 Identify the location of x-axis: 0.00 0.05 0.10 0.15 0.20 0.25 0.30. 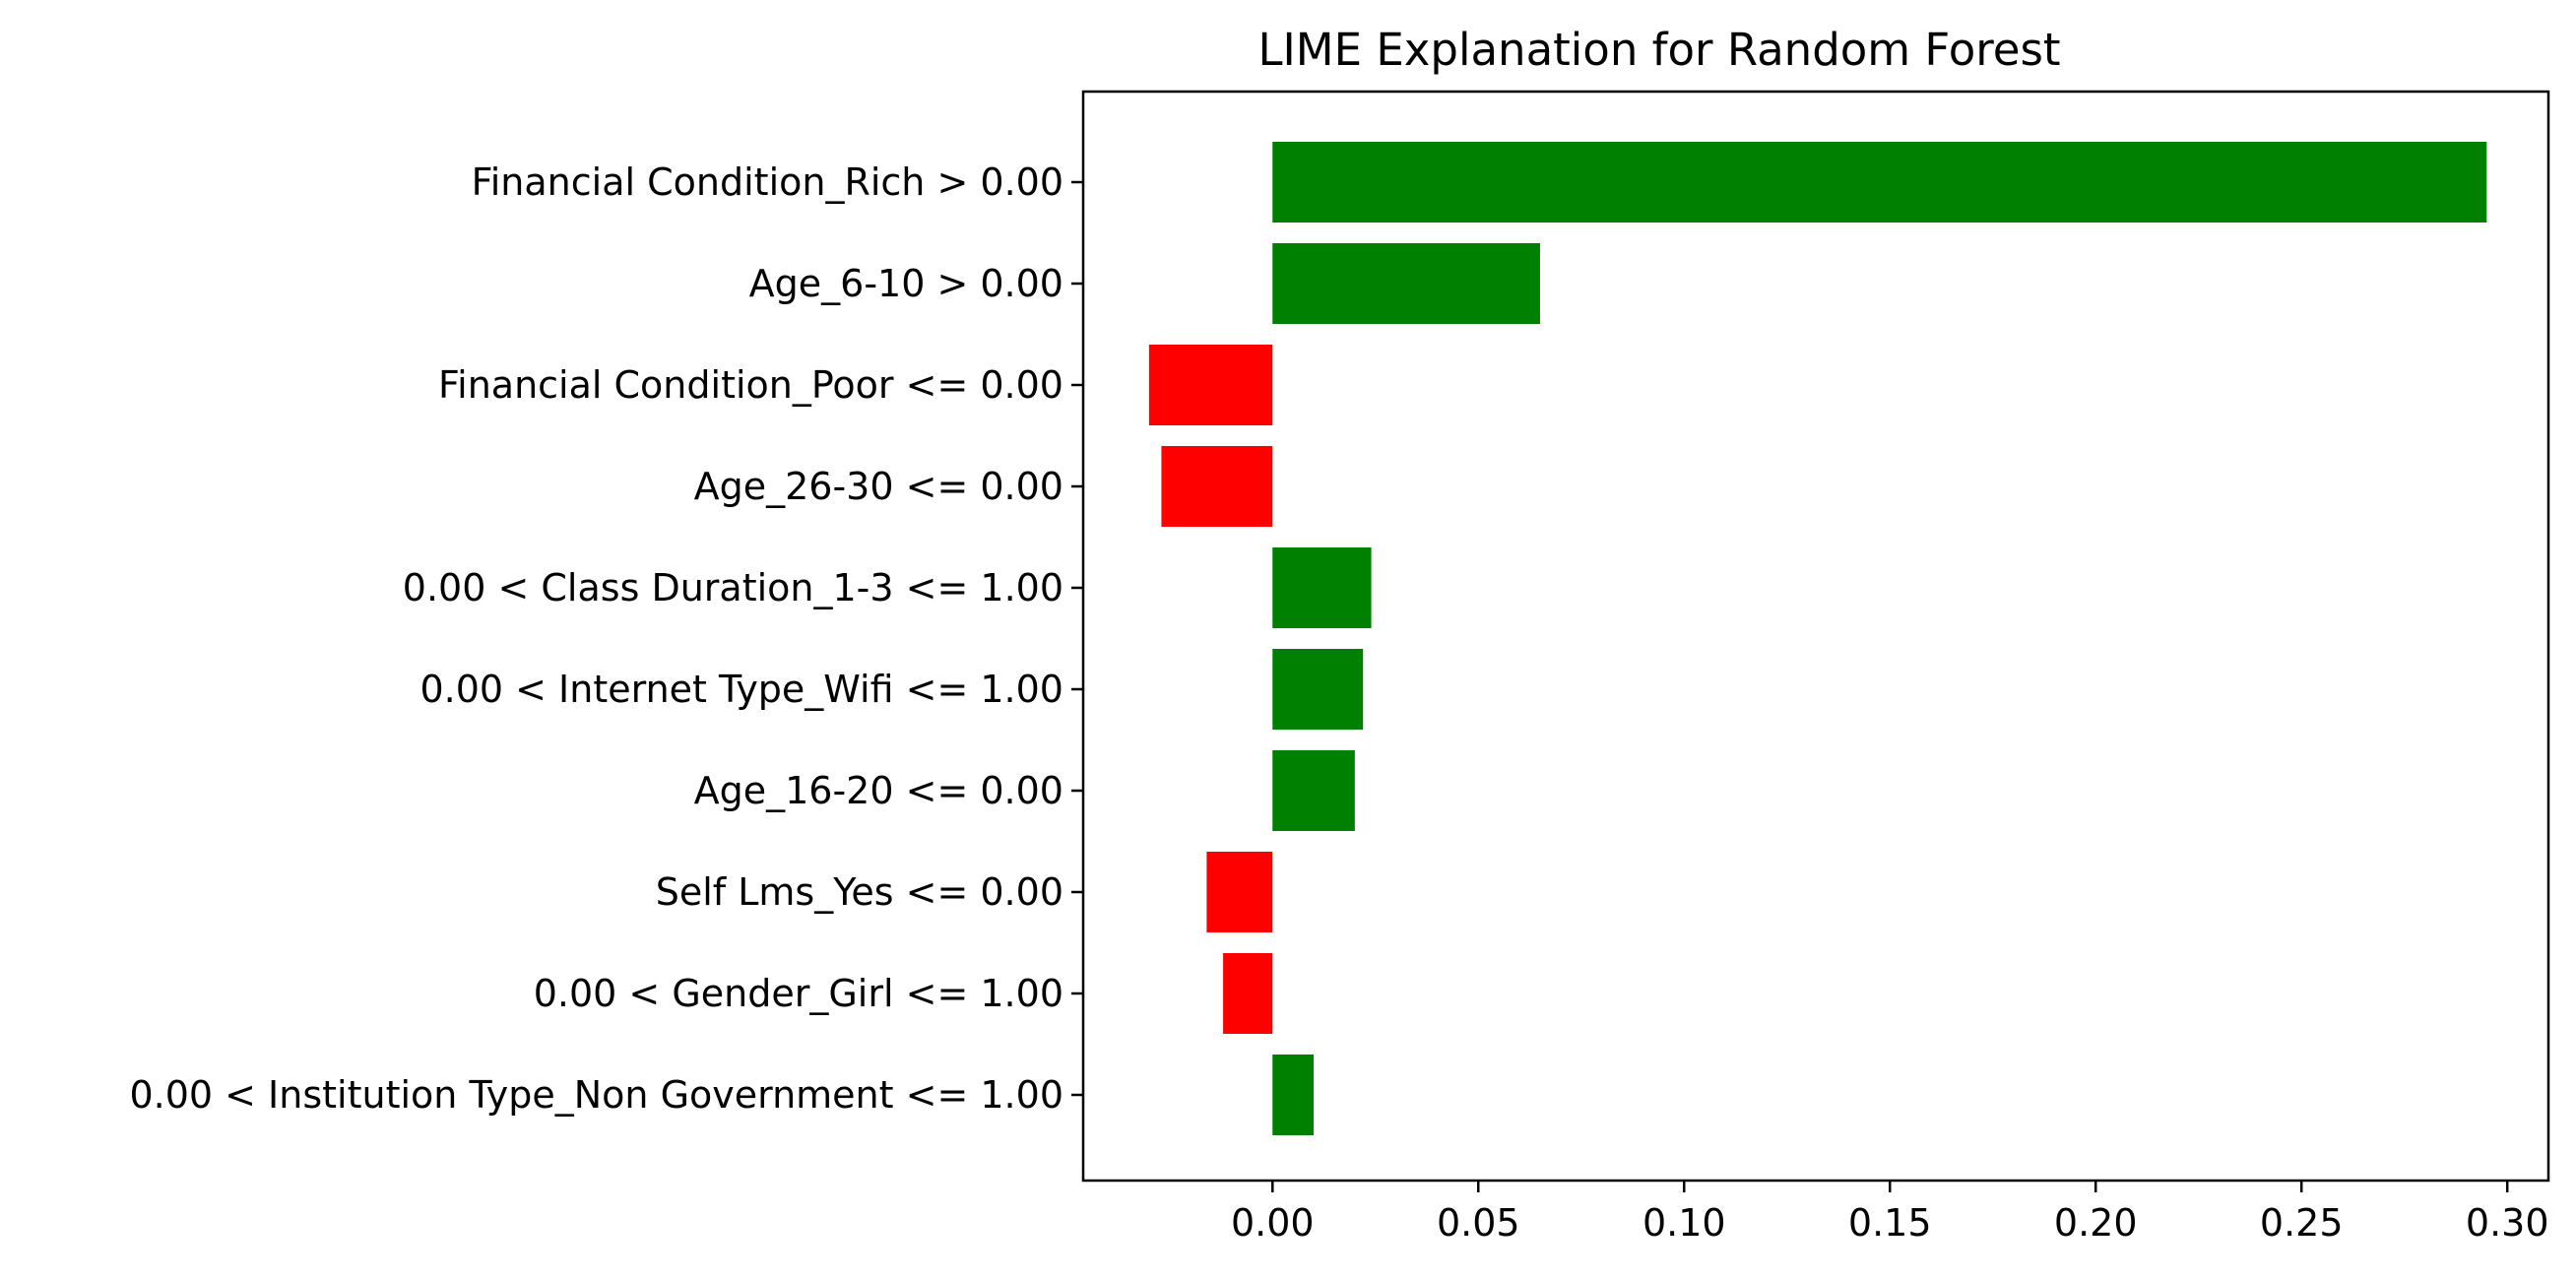
(1890, 1213).